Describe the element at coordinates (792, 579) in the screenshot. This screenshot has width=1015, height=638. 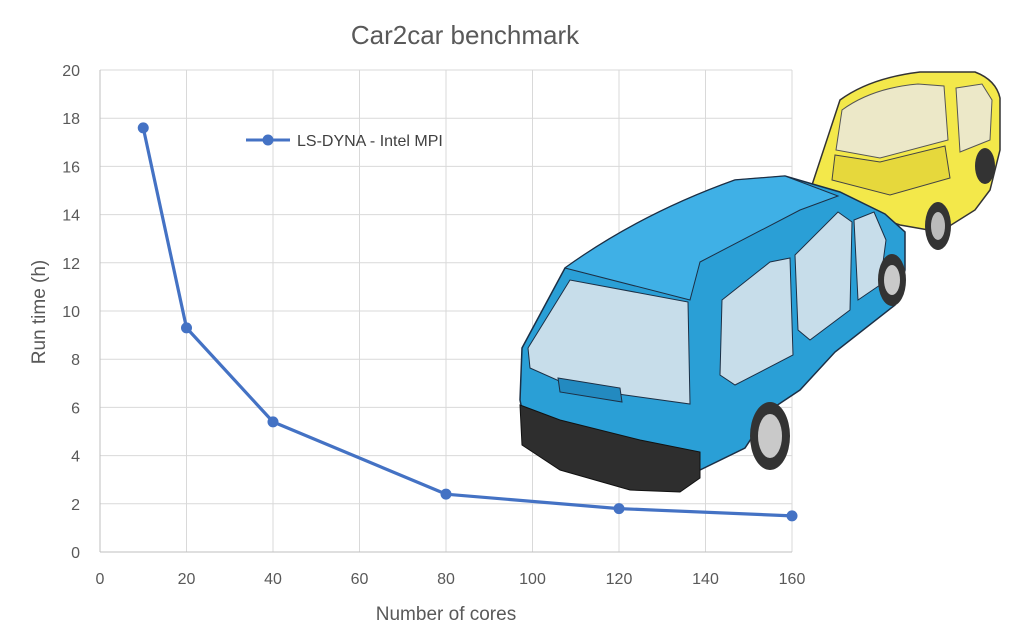
I see `x-tick-label: 160` at that location.